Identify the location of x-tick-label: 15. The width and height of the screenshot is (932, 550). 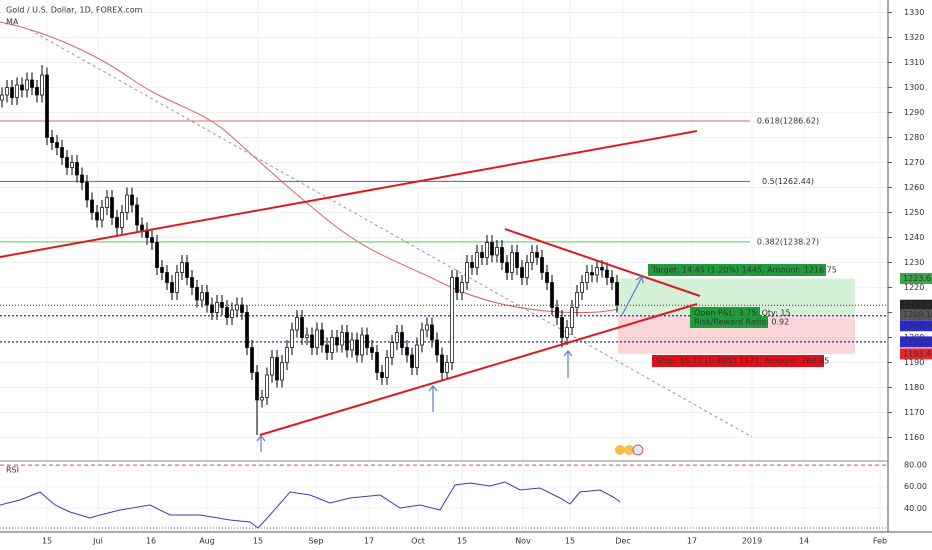
(570, 541).